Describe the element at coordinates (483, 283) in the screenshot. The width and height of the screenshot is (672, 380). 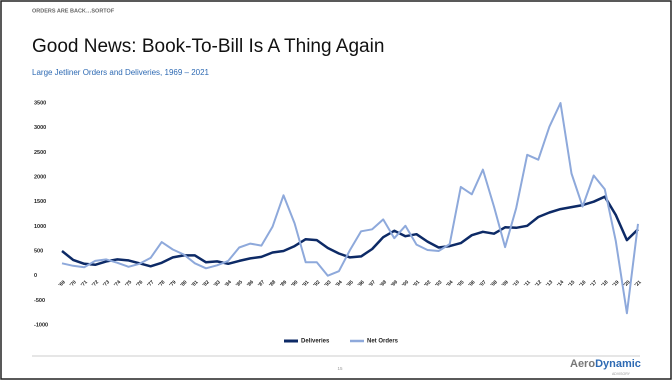
I see `x-tick-label: '07` at that location.